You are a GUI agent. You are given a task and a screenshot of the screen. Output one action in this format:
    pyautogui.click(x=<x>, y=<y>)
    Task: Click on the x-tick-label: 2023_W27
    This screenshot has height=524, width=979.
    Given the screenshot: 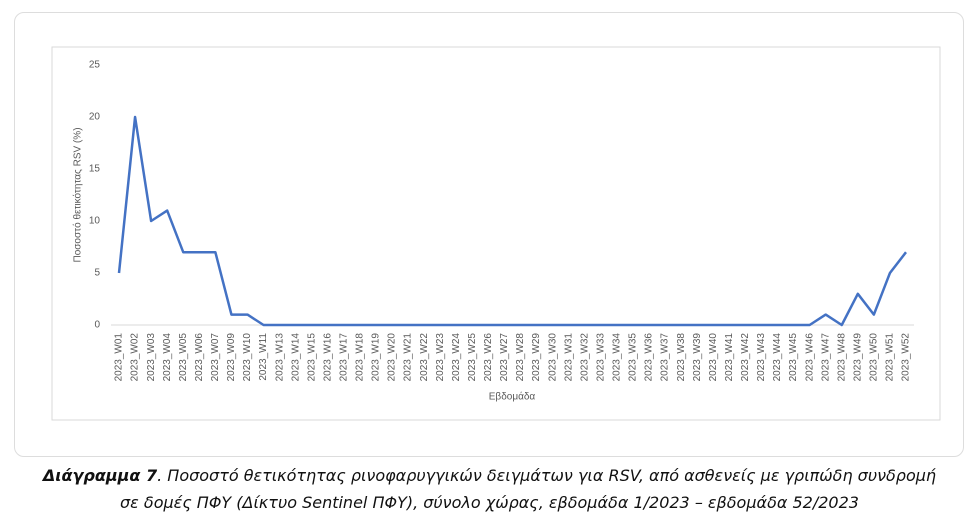 What is the action you would take?
    pyautogui.click(x=504, y=357)
    